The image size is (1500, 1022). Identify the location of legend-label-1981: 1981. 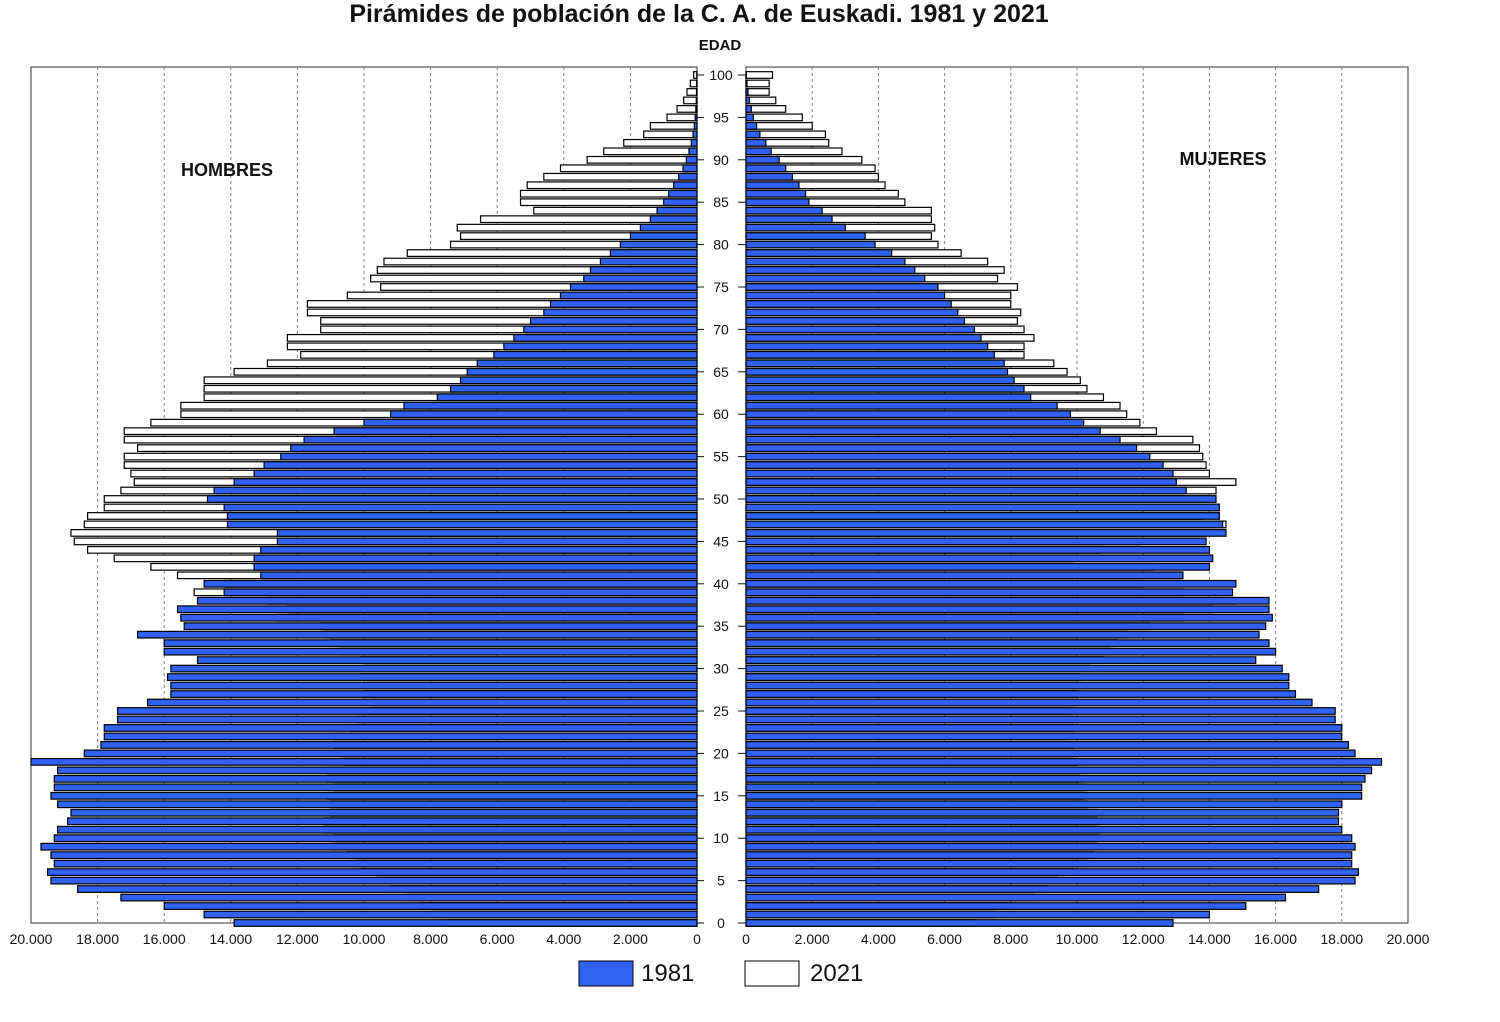
(667, 973).